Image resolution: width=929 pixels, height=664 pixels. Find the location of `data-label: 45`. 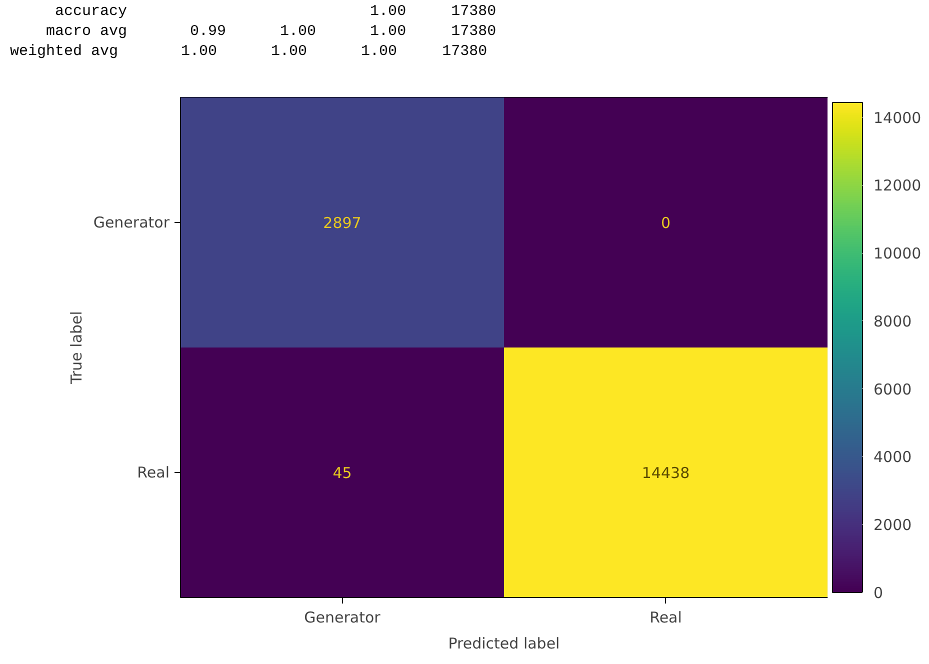

data-label: 45 is located at coordinates (342, 473).